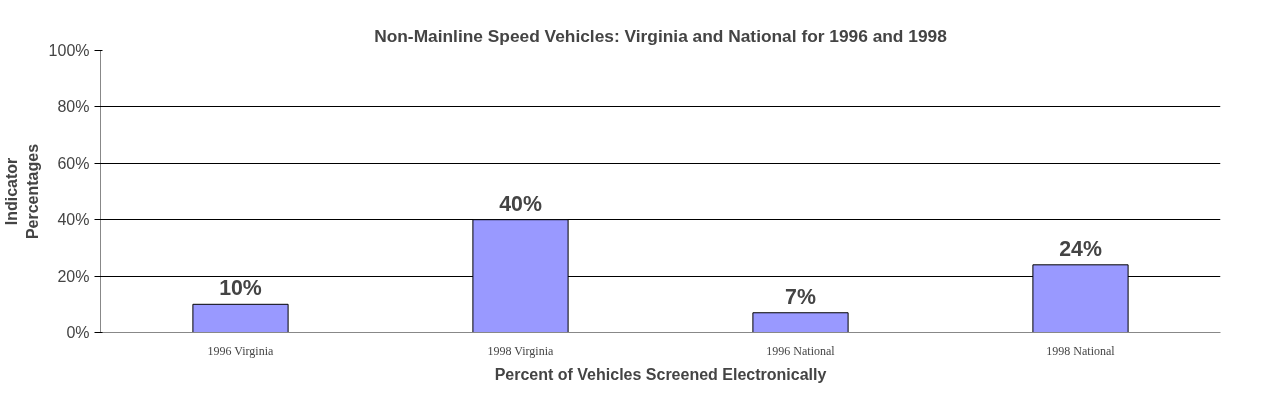  Describe the element at coordinates (800, 296) in the screenshot. I see `data-label: 7%` at that location.